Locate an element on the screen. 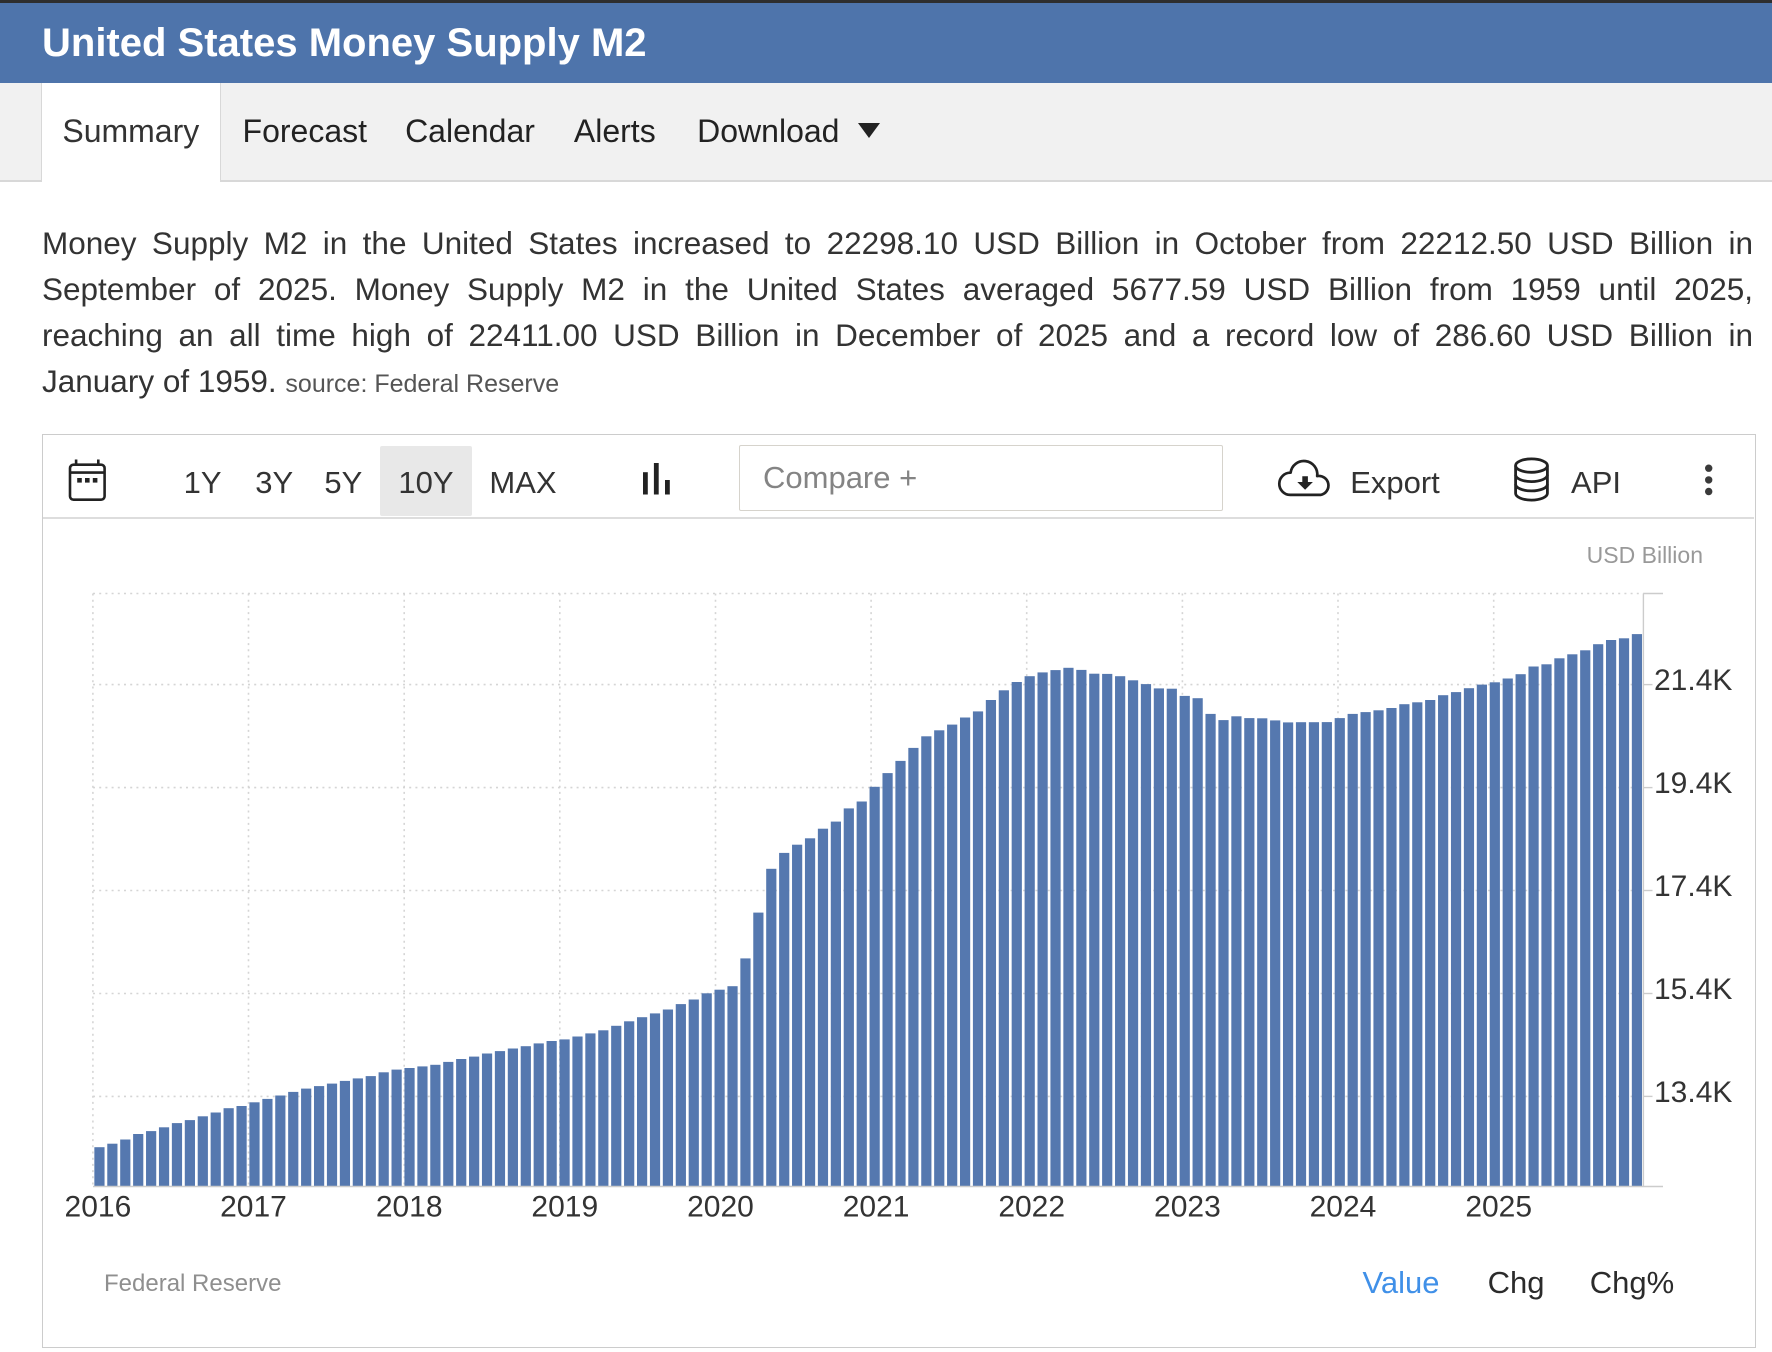  svg-text: 2020 is located at coordinates (720, 1207).